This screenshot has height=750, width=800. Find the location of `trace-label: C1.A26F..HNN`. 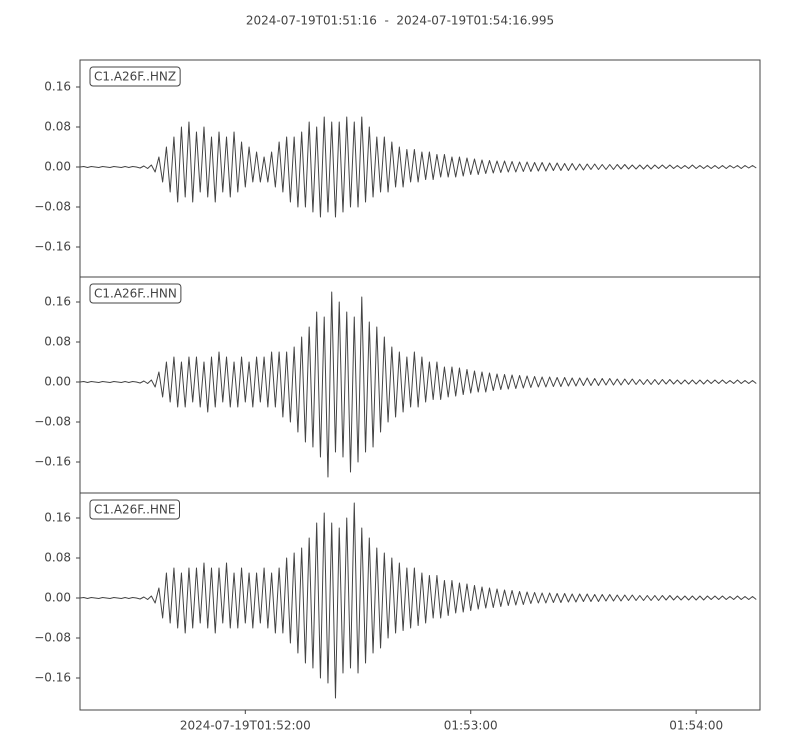

trace-label: C1.A26F..HNN is located at coordinates (135, 294).